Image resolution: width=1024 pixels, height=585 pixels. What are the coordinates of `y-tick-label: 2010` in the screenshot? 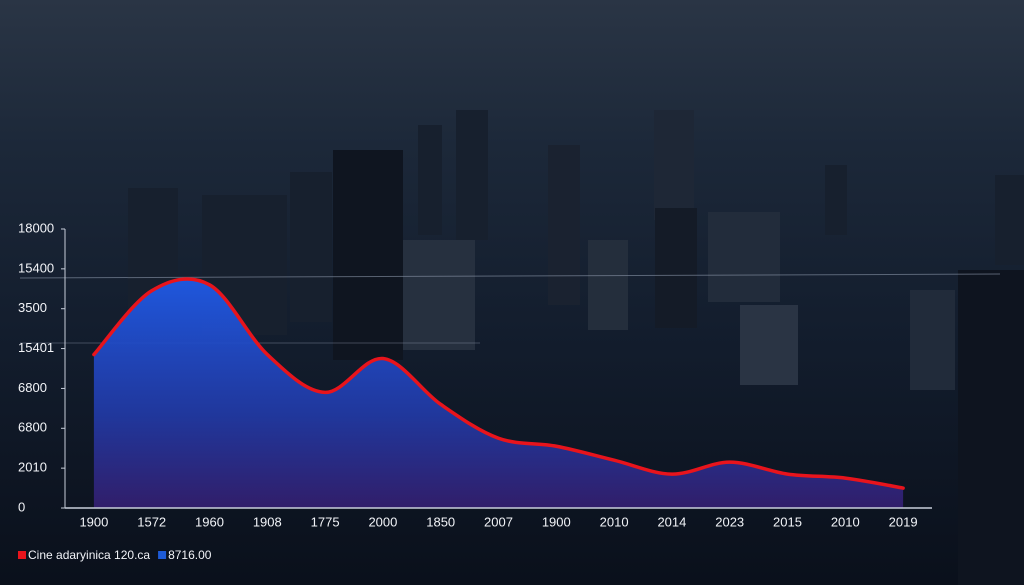 It's located at (32, 467).